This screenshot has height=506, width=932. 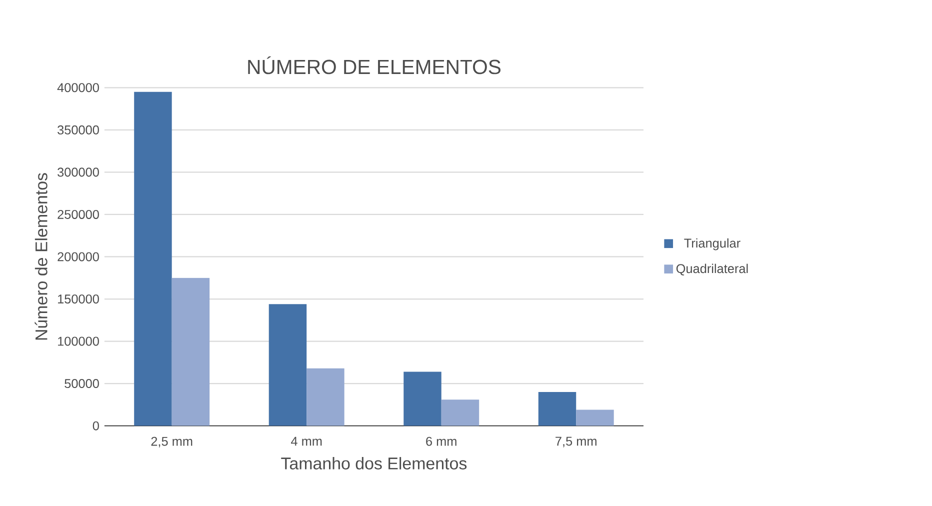 I want to click on x-tick-label: 7,5 mm, so click(x=576, y=442).